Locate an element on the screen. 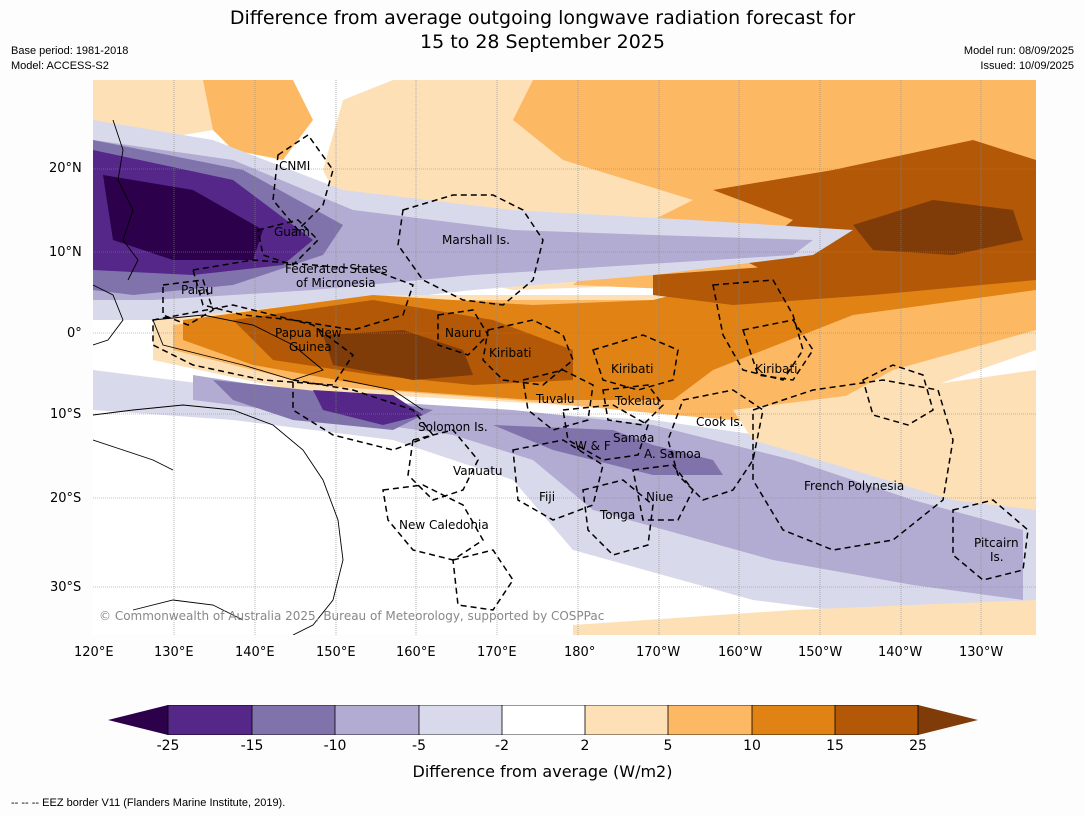 Image resolution: width=1085 pixels, height=816 pixels. colorbar-tick-9: 15 is located at coordinates (835, 746).